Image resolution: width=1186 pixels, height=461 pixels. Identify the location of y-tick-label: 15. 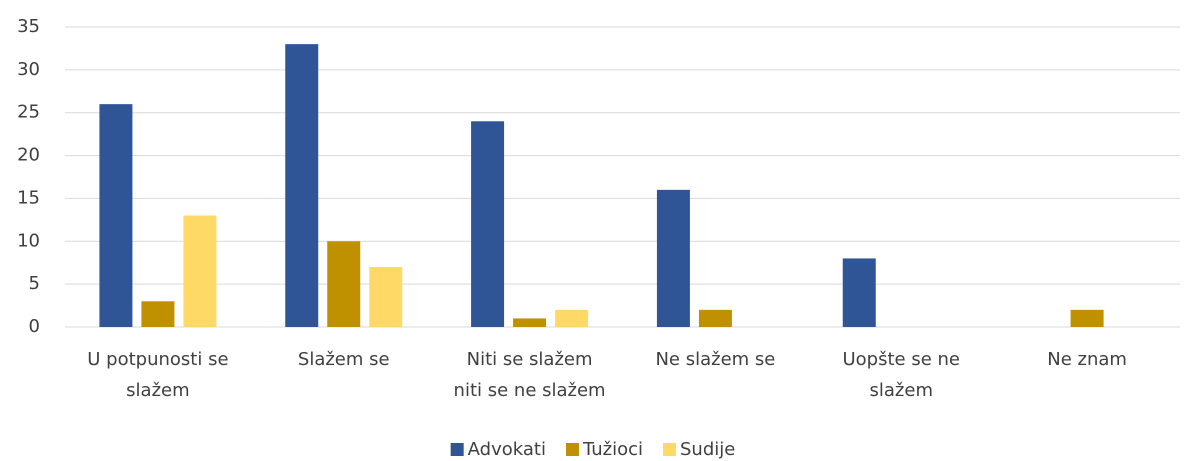
(28, 197).